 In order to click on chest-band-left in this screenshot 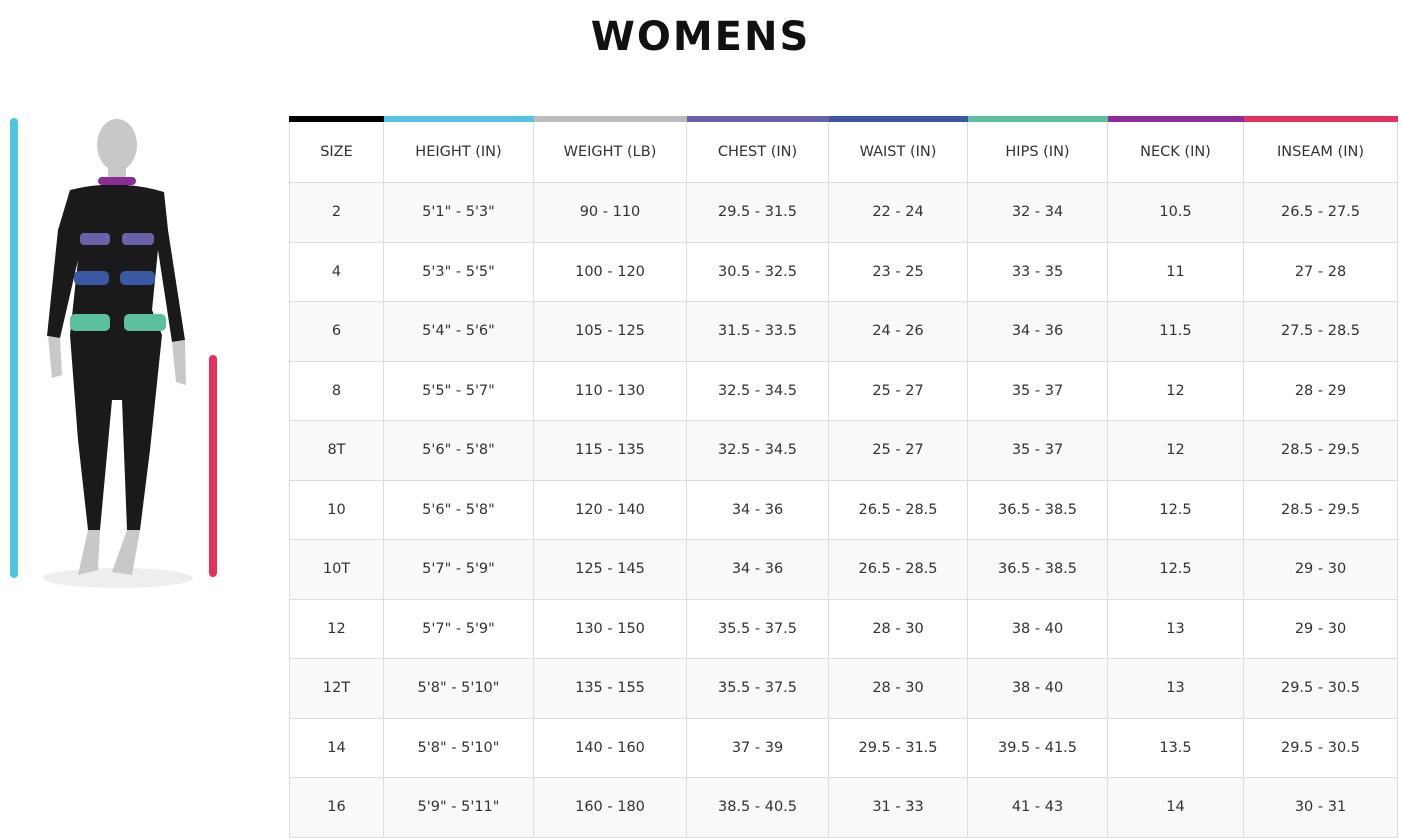, I will do `click(95, 239)`.